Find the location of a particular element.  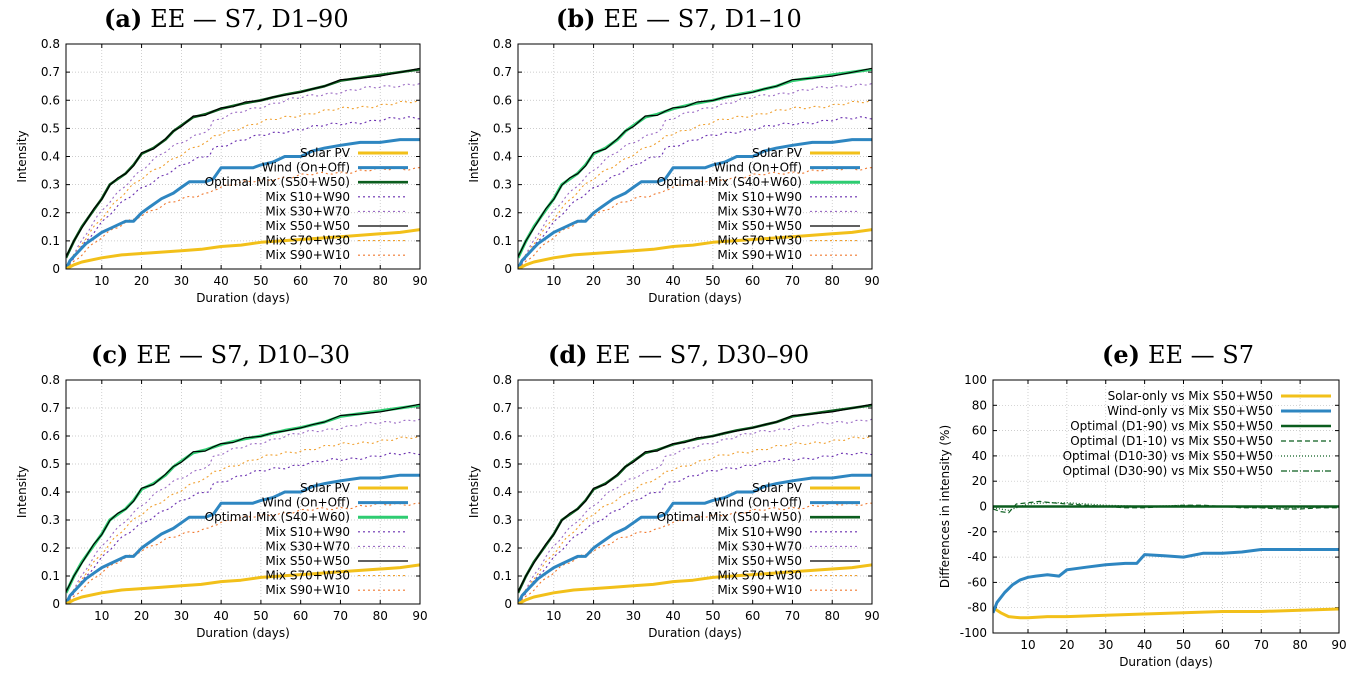

legend-label: Optimal Mix (S50+W50) is located at coordinates (729, 517).